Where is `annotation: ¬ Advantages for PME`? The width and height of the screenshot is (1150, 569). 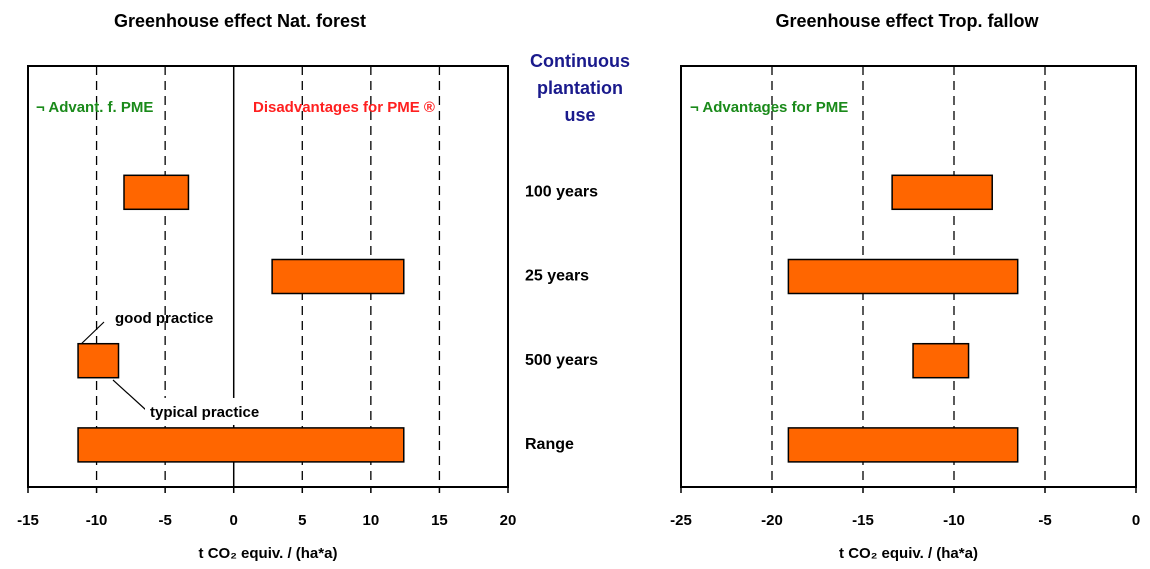 annotation: ¬ Advantages for PME is located at coordinates (769, 107).